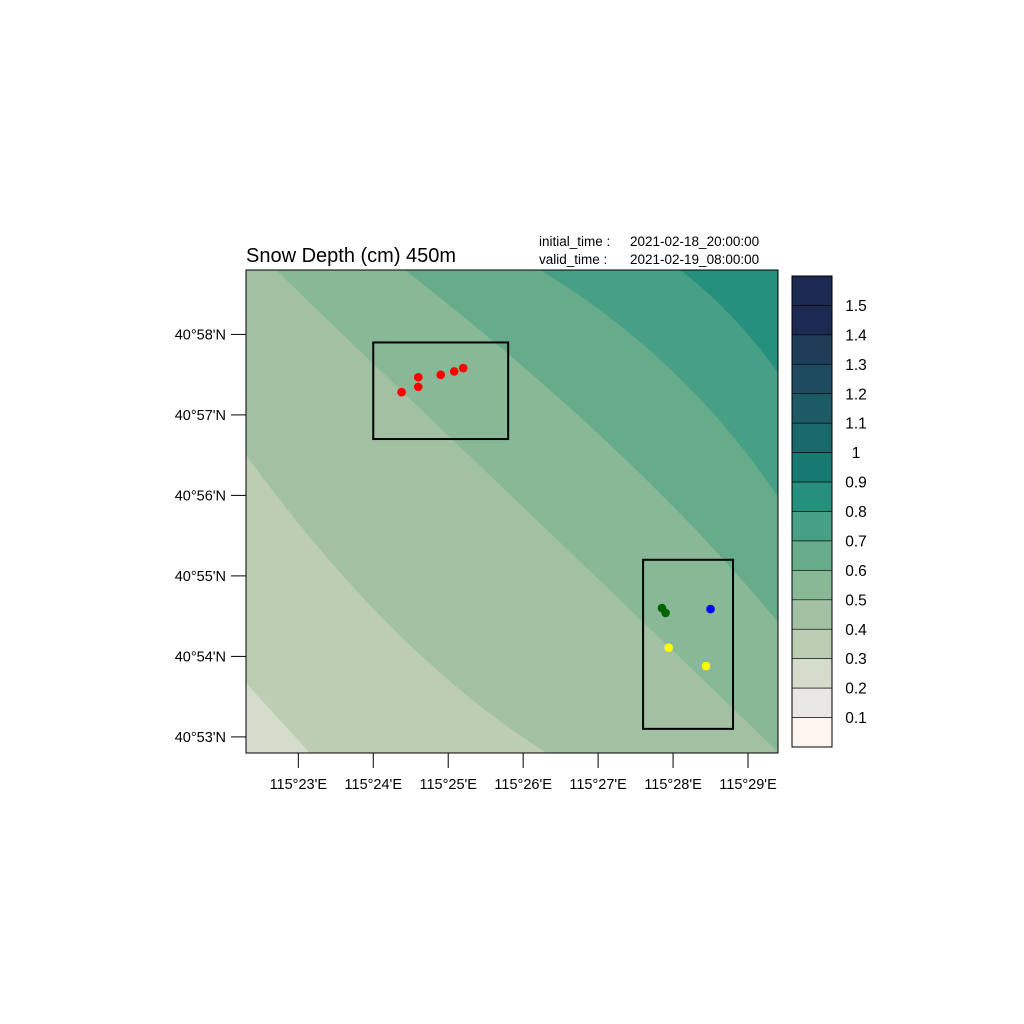 Image resolution: width=1024 pixels, height=1024 pixels. What do you see at coordinates (598, 785) in the screenshot?
I see `x-tick-label: 115°27'E` at bounding box center [598, 785].